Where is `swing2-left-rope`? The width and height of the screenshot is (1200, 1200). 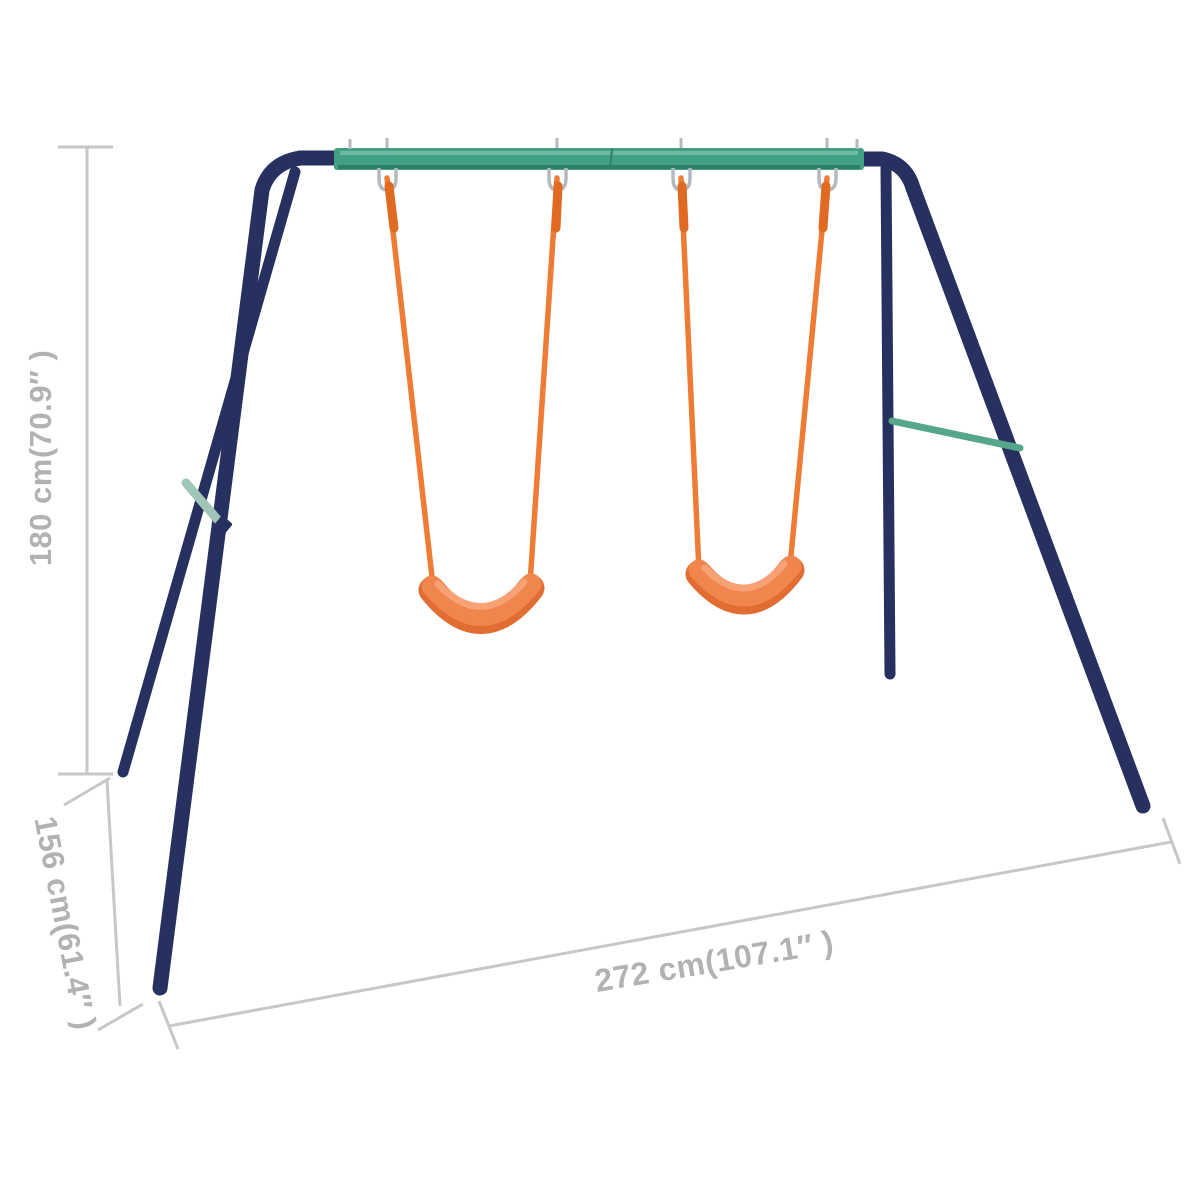 swing2-left-rope is located at coordinates (690, 374).